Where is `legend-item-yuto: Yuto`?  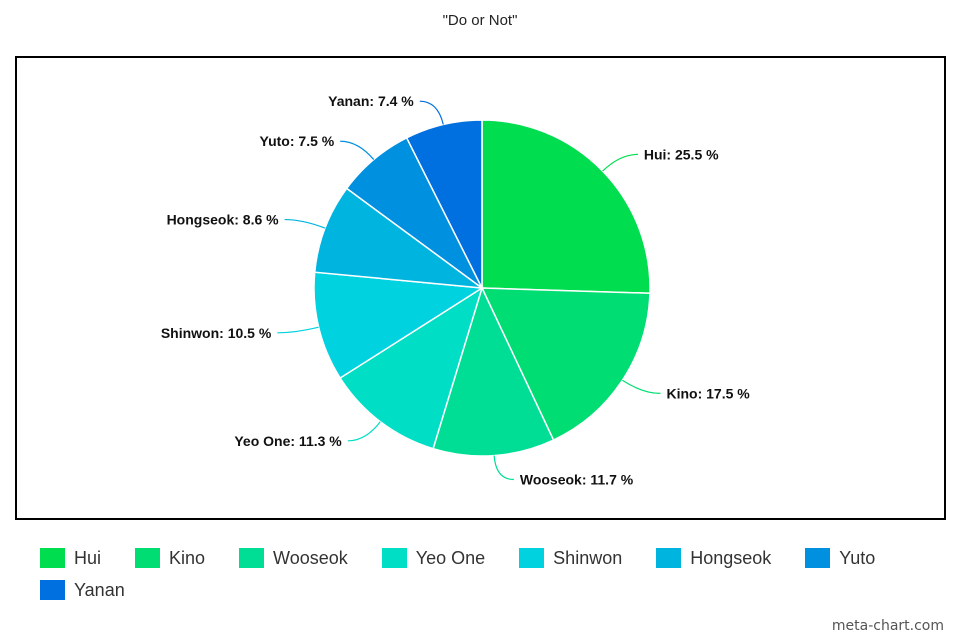 legend-item-yuto: Yuto is located at coordinates (840, 558).